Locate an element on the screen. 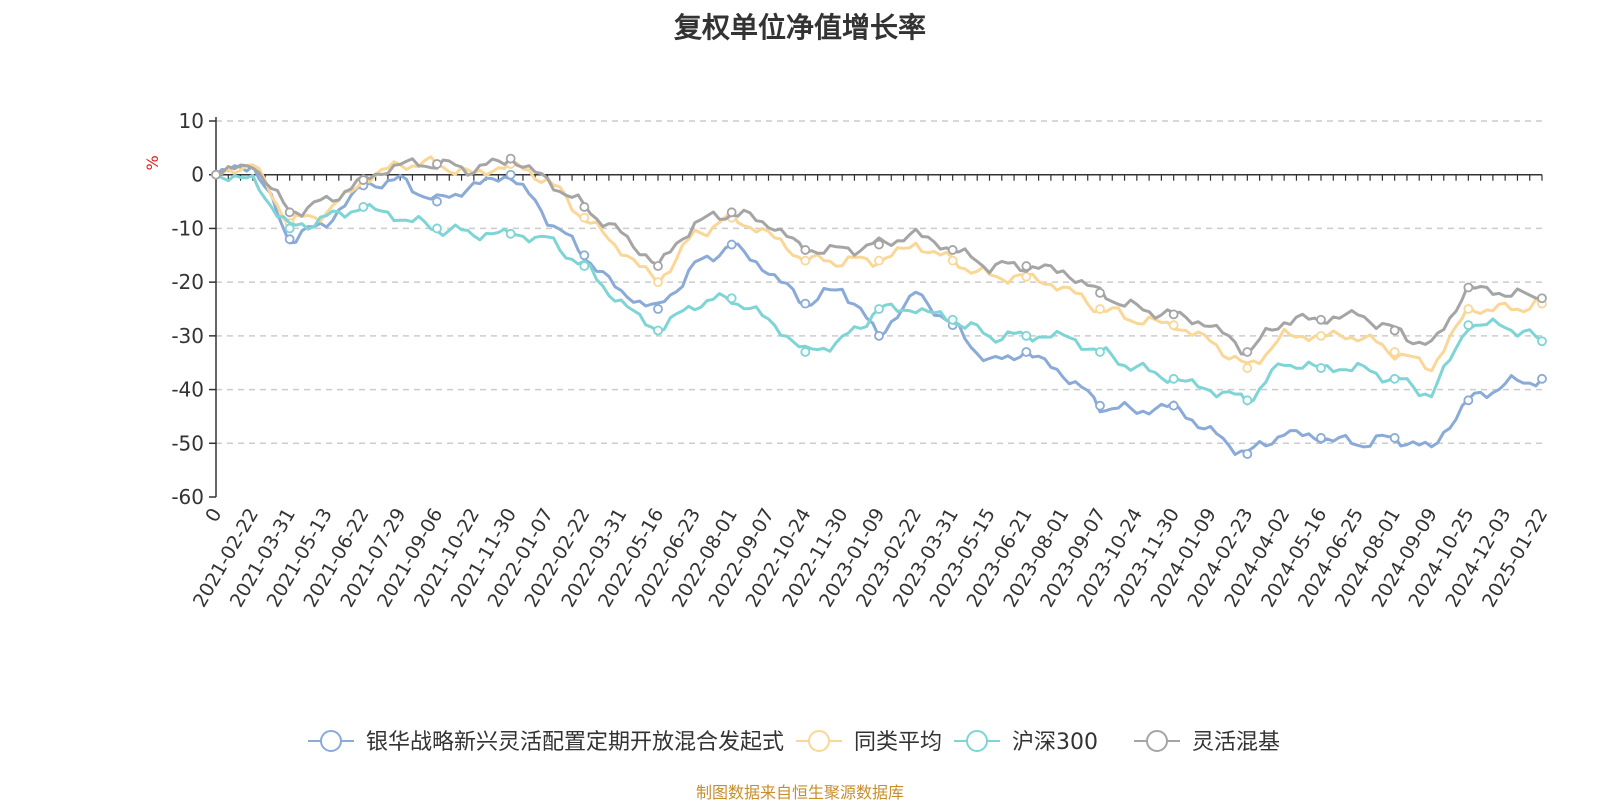 Image resolution: width=1600 pixels, height=803 pixels. legend: 银华战略新兴灵活配置定期开放混合发起式 同类平均 沪深300 灵活混基 is located at coordinates (794, 742).